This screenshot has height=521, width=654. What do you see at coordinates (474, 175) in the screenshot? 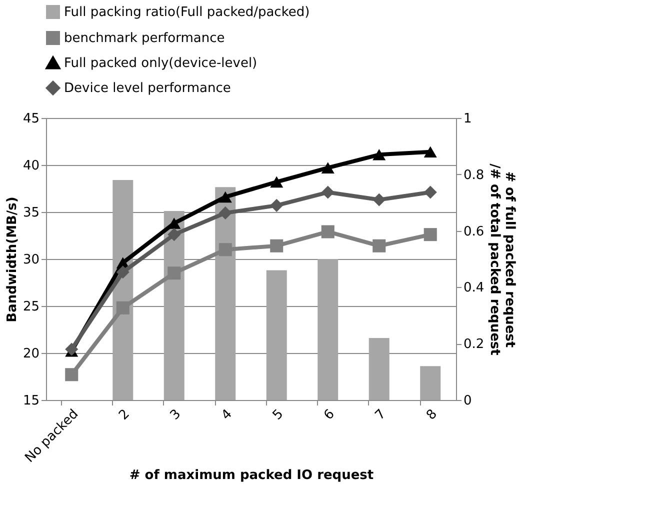
I see `y2-tick-label: 0.8` at bounding box center [474, 175].